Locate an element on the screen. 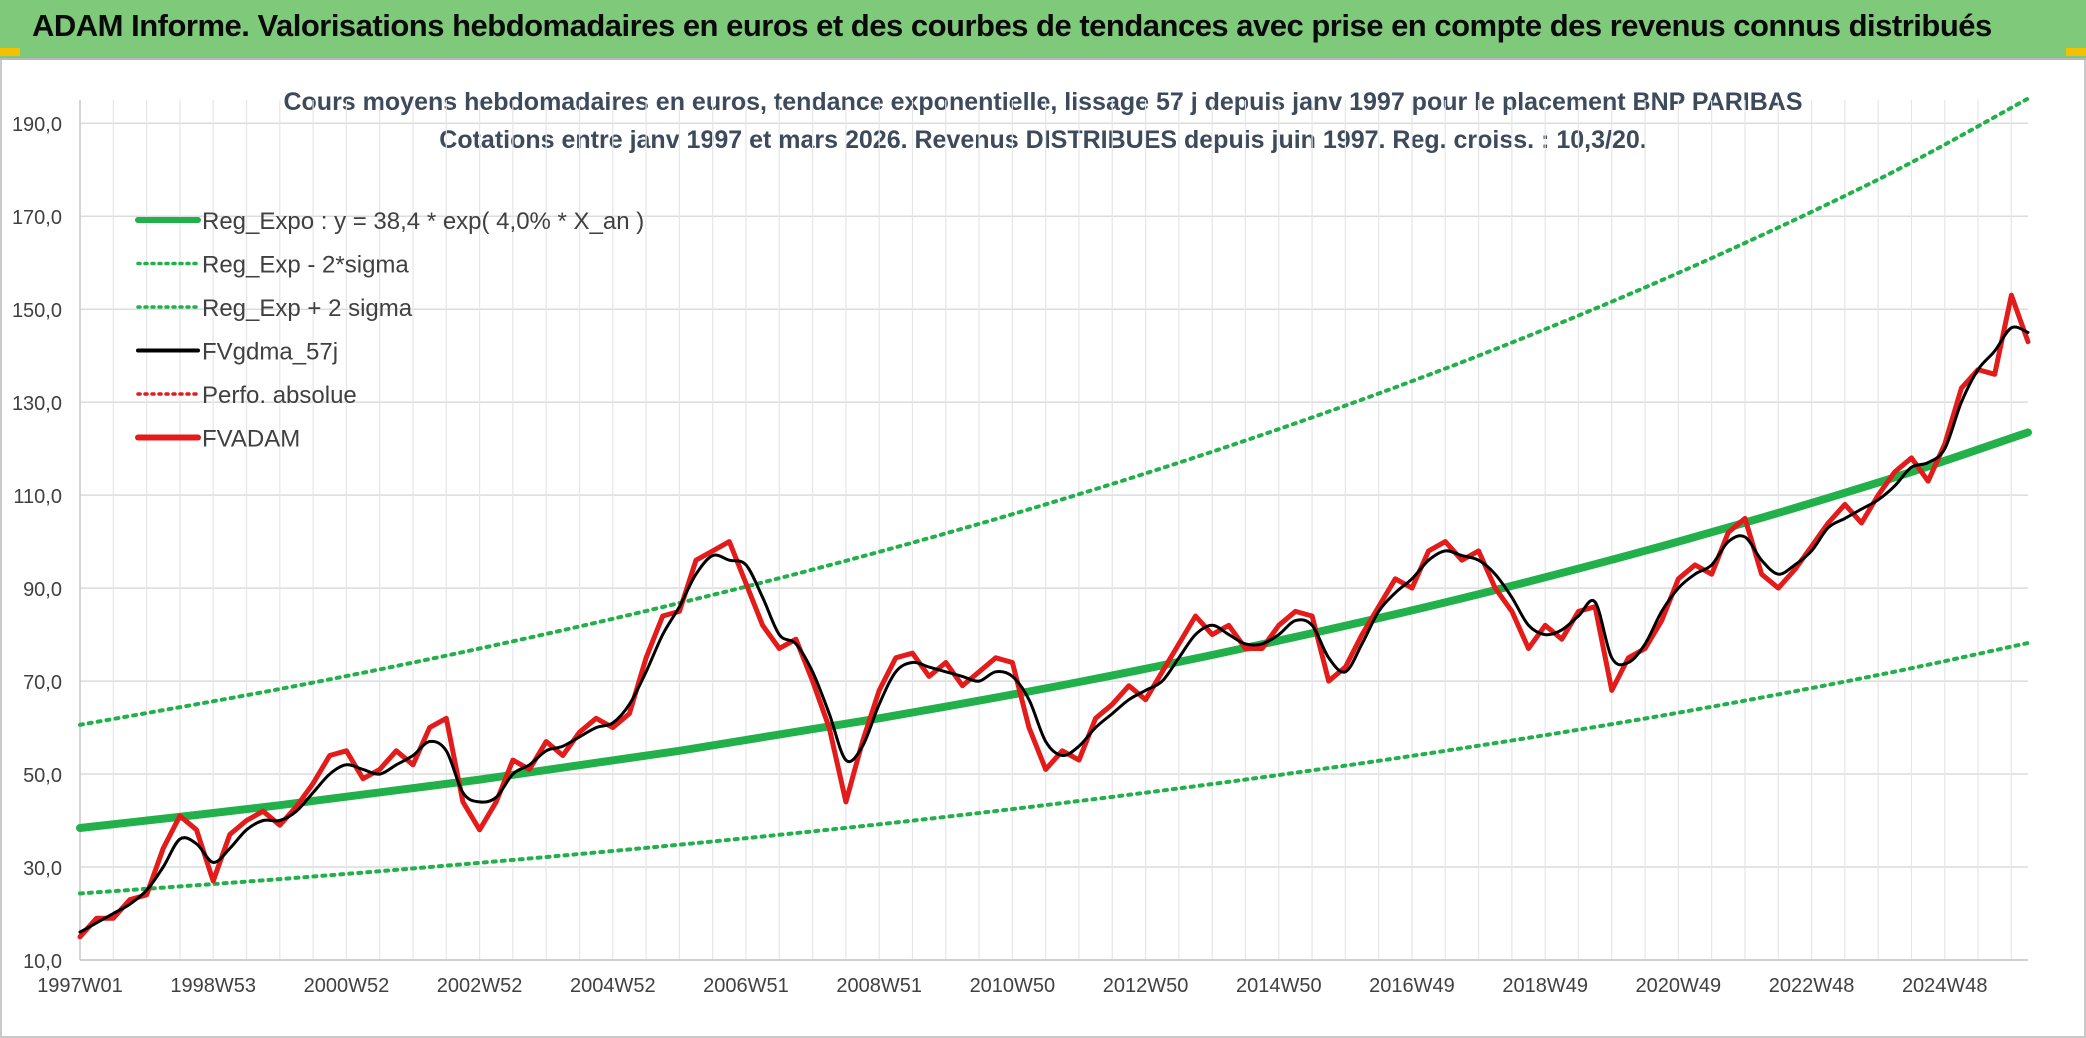 The image size is (2086, 1038). x-tick-label: 2004W52 is located at coordinates (613, 986).